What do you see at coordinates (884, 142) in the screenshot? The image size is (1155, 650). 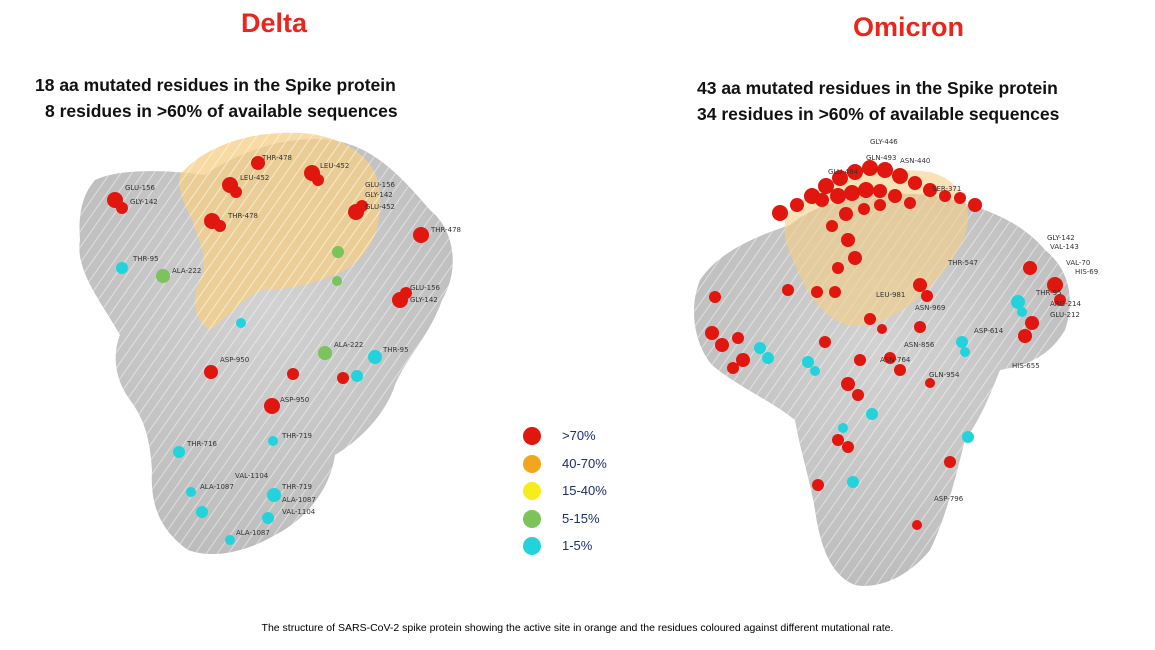 I see `residue-label: GLY-446` at bounding box center [884, 142].